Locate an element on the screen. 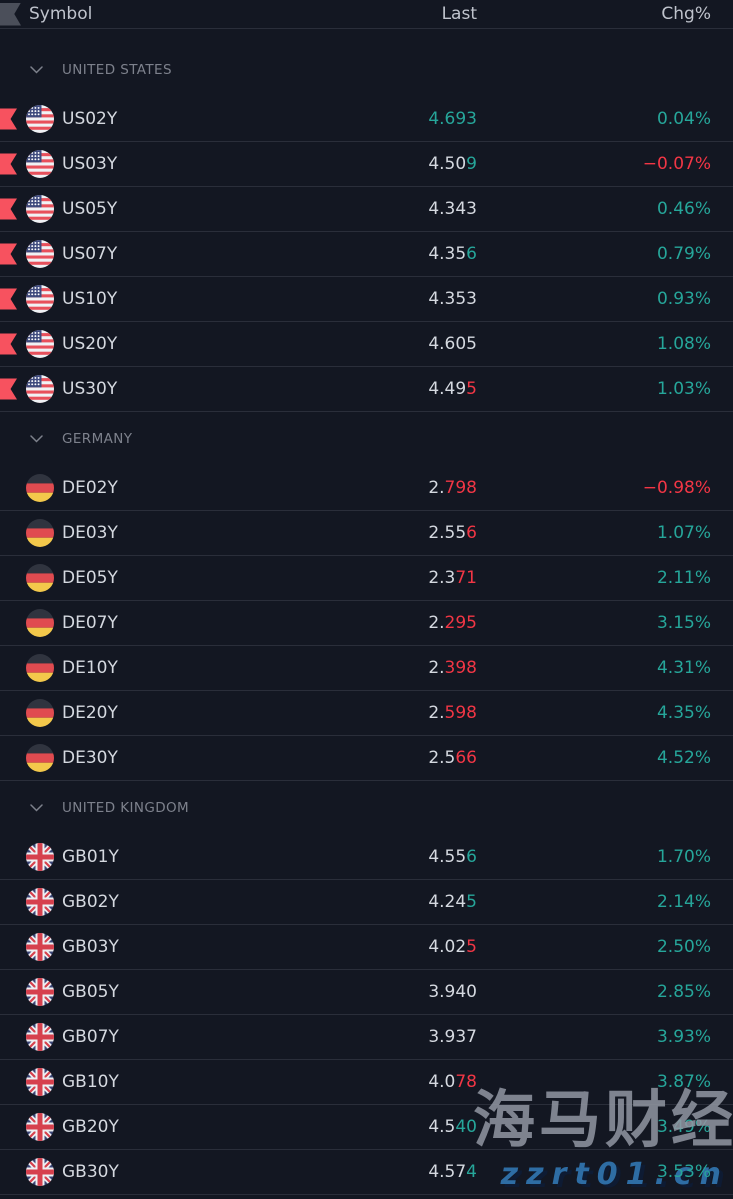  chg-percent-value: 2.14% is located at coordinates (683, 902).